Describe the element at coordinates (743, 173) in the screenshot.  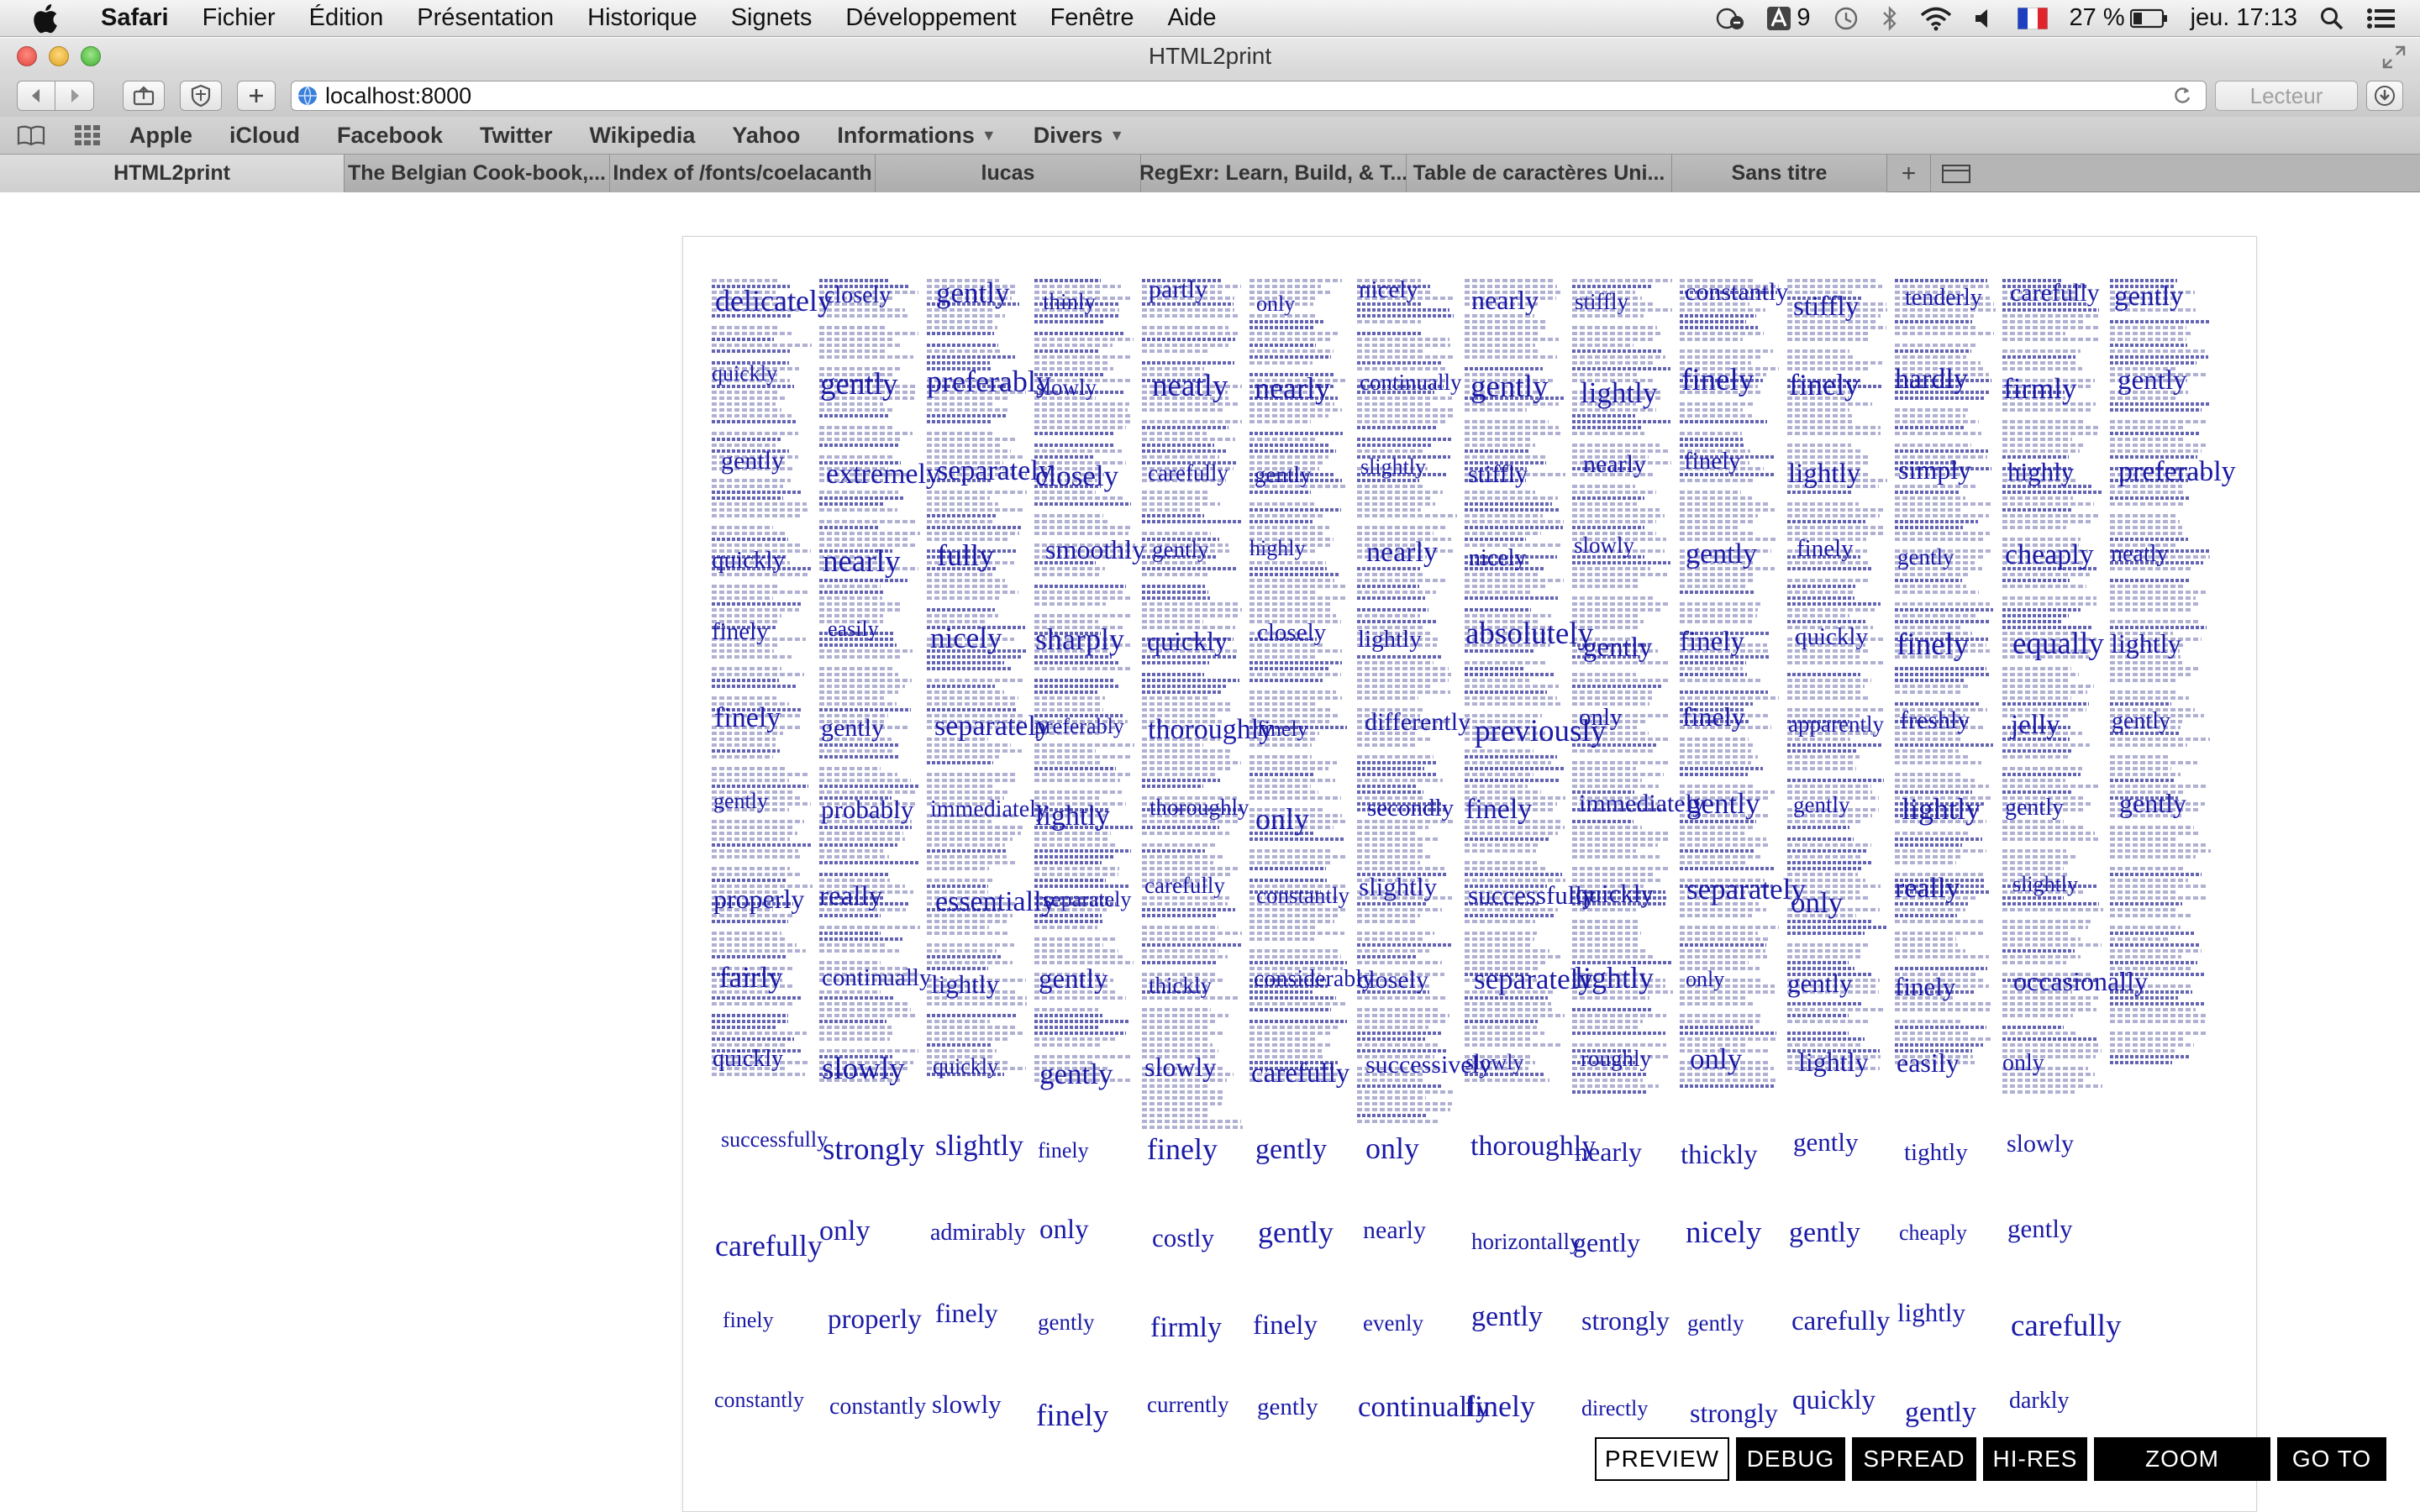
I see `tab-index-fonts: Index of /fonts/coelacanth` at that location.